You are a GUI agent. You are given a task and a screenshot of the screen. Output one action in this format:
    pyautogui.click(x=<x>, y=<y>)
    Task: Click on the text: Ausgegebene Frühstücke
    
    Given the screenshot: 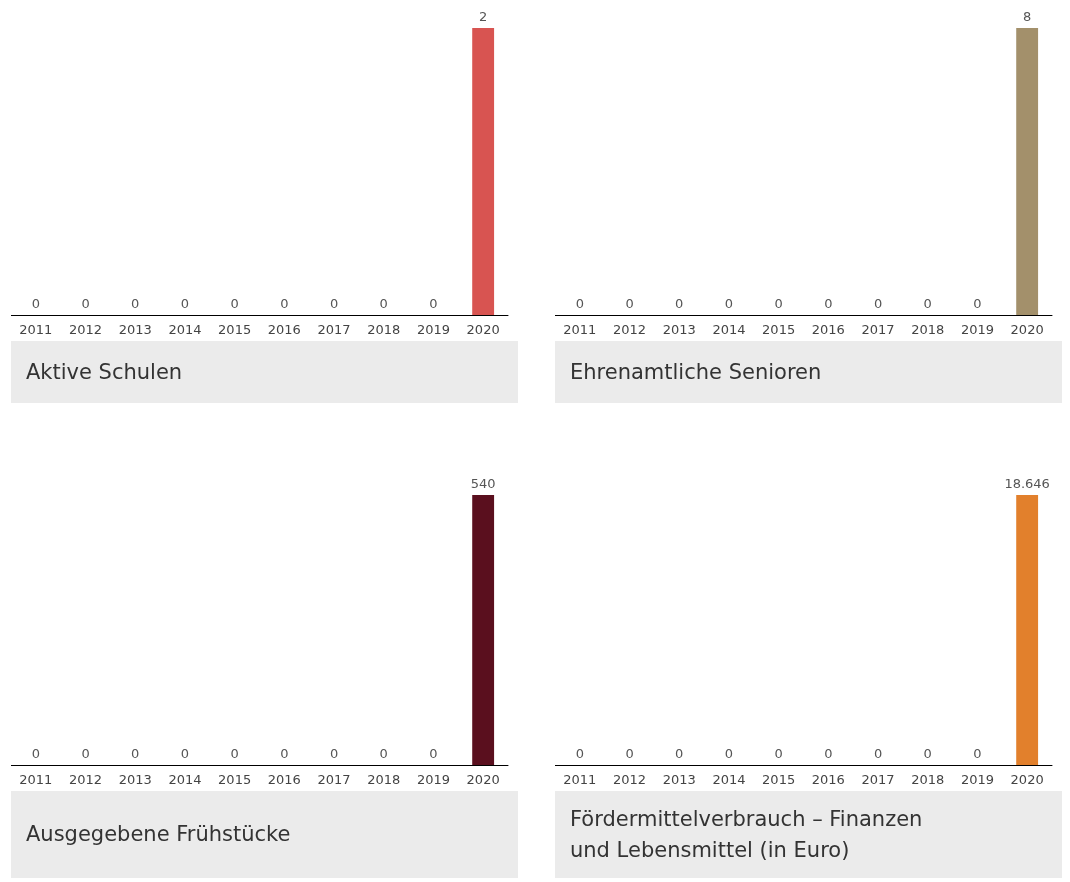 What is the action you would take?
    pyautogui.click(x=264, y=834)
    